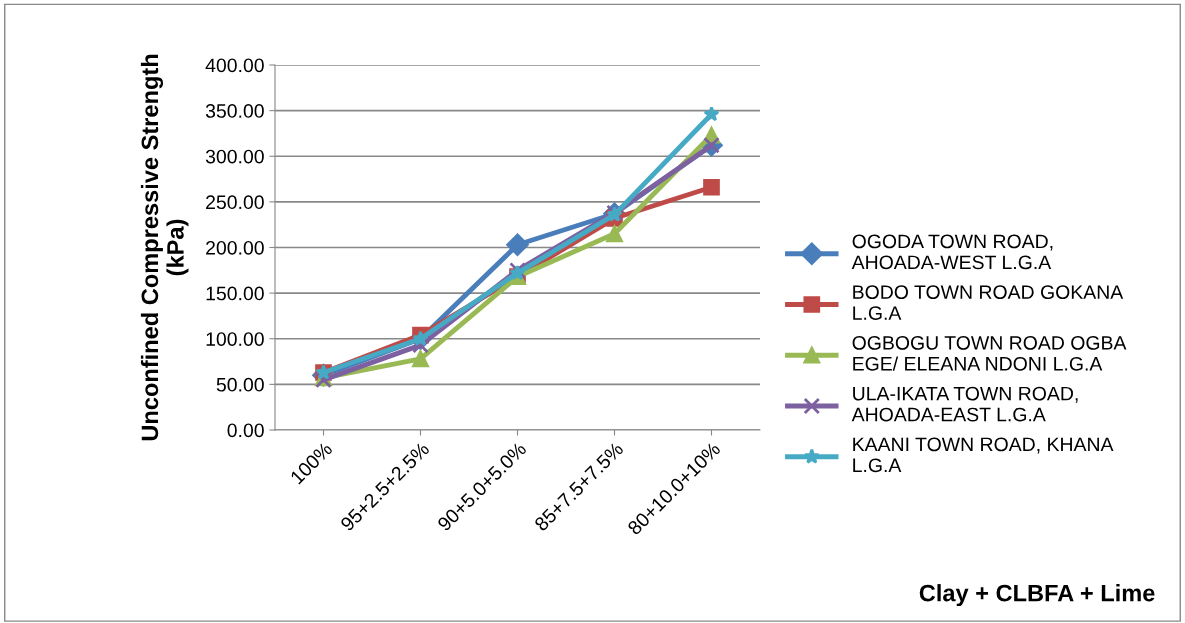 The height and width of the screenshot is (623, 1185). I want to click on y-tick-label: 400.00, so click(234, 65).